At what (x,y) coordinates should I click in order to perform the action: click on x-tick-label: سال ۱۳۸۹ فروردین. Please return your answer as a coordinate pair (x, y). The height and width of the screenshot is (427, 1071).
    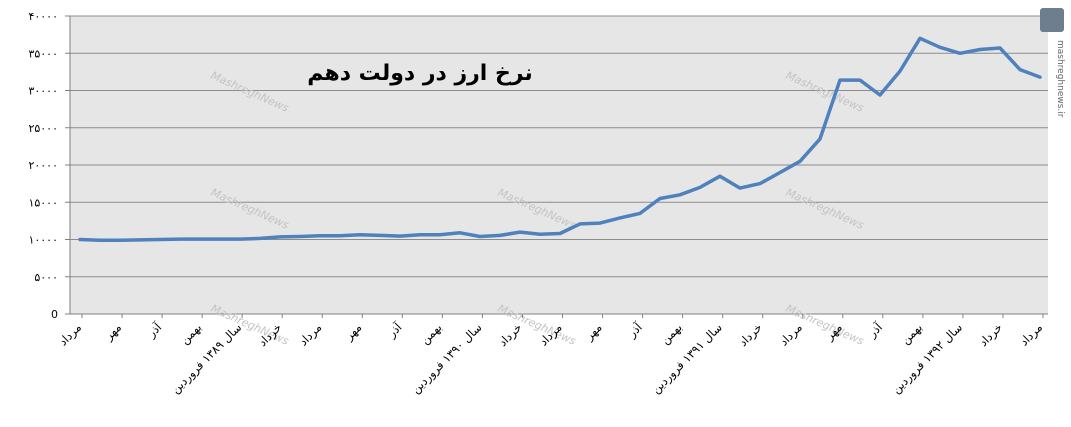
    Looking at the image, I should click on (206, 358).